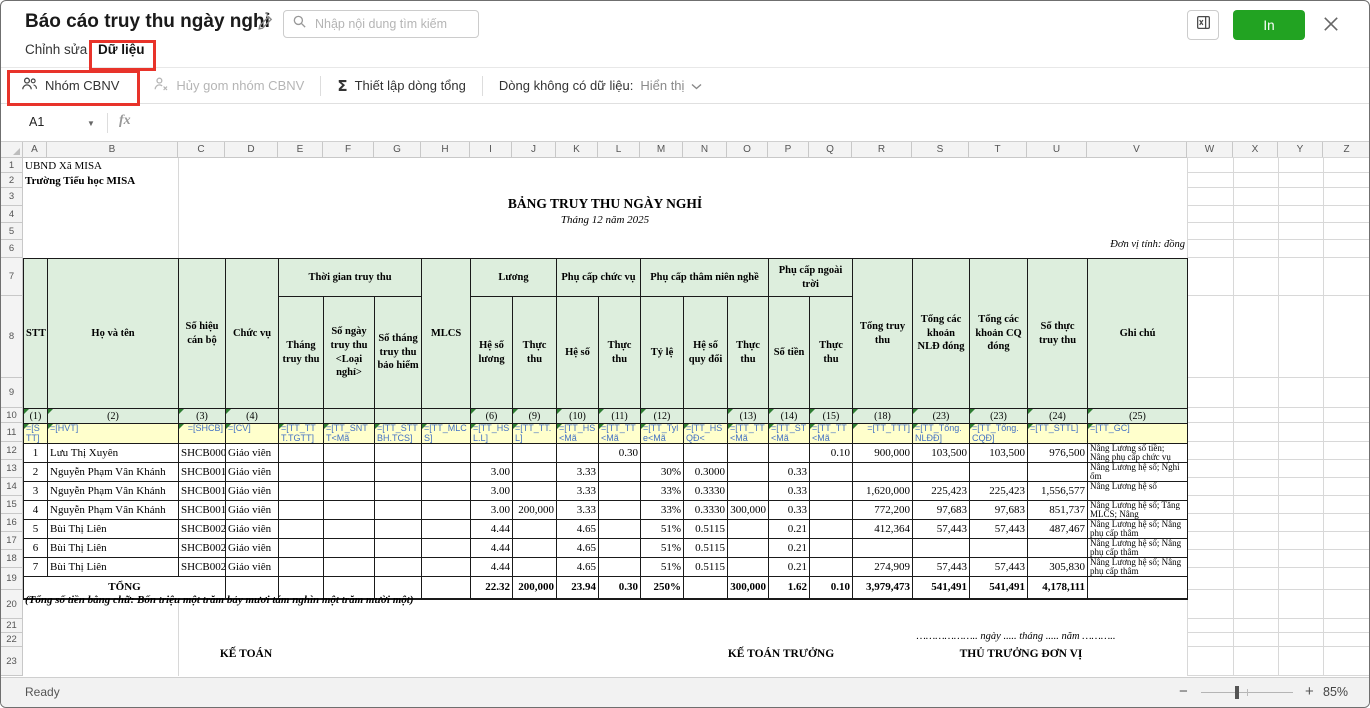 This screenshot has width=1370, height=708. Describe the element at coordinates (1021, 654) in the screenshot. I see `signature-thu-truong: THỦ TRƯỞNG ĐƠN VỊ` at that location.